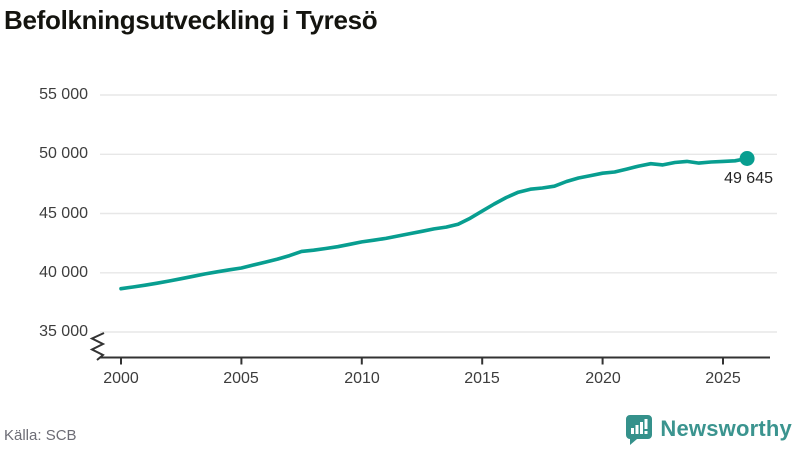 This screenshot has width=800, height=450. What do you see at coordinates (747, 158) in the screenshot?
I see `endpoint-dot` at bounding box center [747, 158].